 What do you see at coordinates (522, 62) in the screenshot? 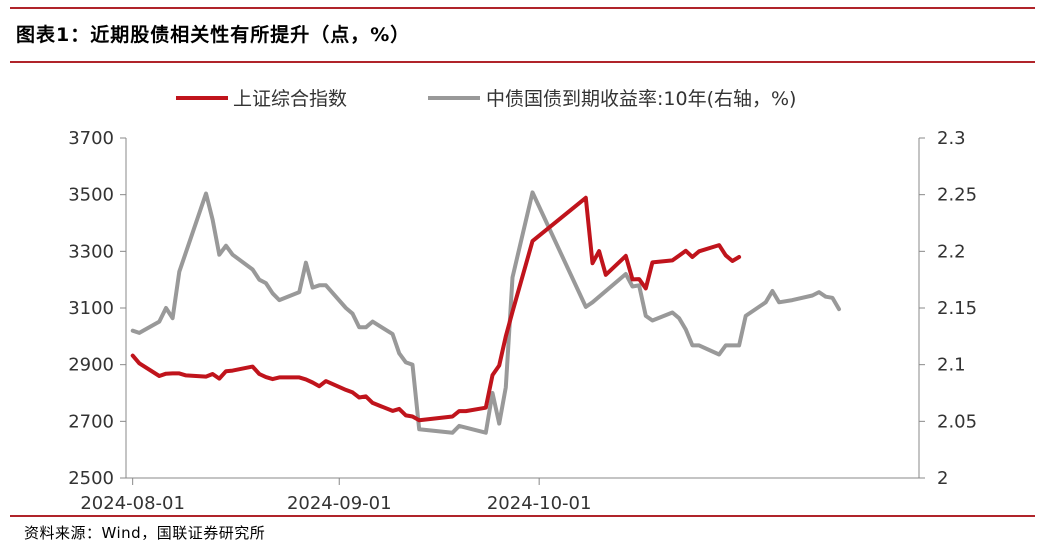
I see `title-rule` at bounding box center [522, 62].